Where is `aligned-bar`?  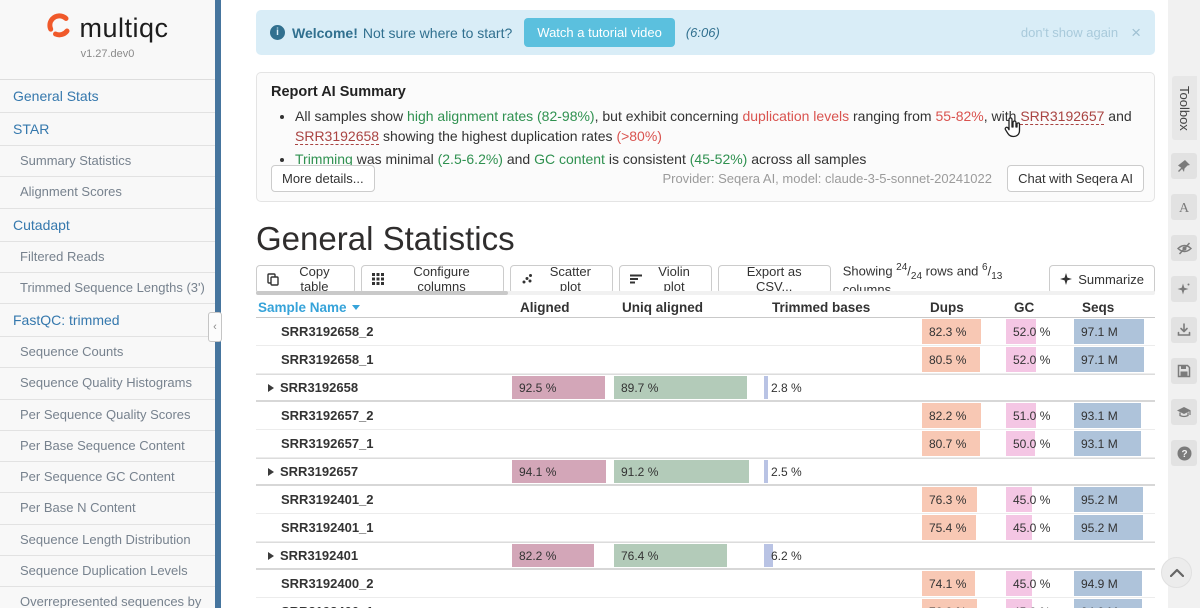
aligned-bar is located at coordinates (553, 555).